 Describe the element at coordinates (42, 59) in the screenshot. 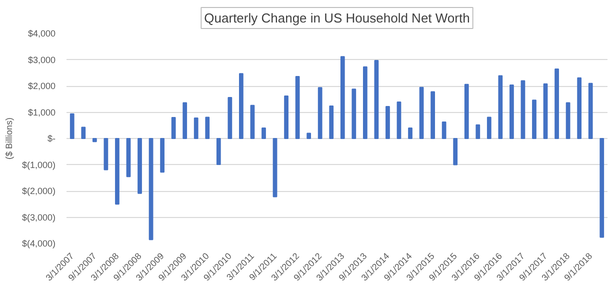

I see `y-tick-label: $3,000` at that location.